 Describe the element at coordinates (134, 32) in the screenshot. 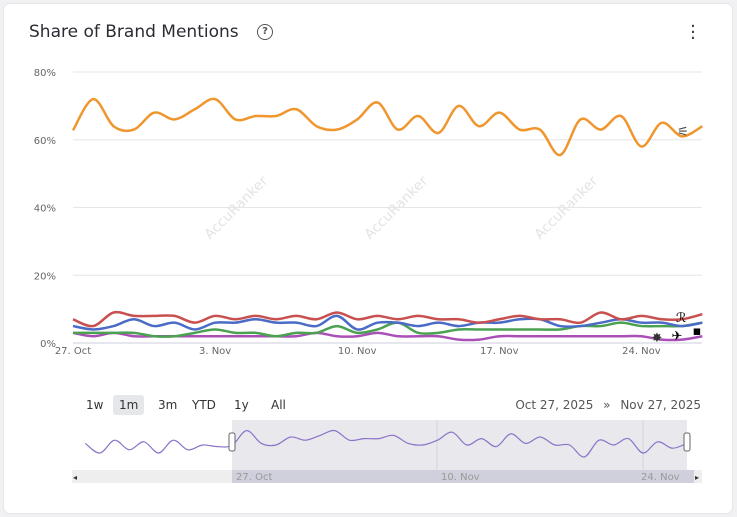

I see `card-title: Share of Brand Mentions` at that location.